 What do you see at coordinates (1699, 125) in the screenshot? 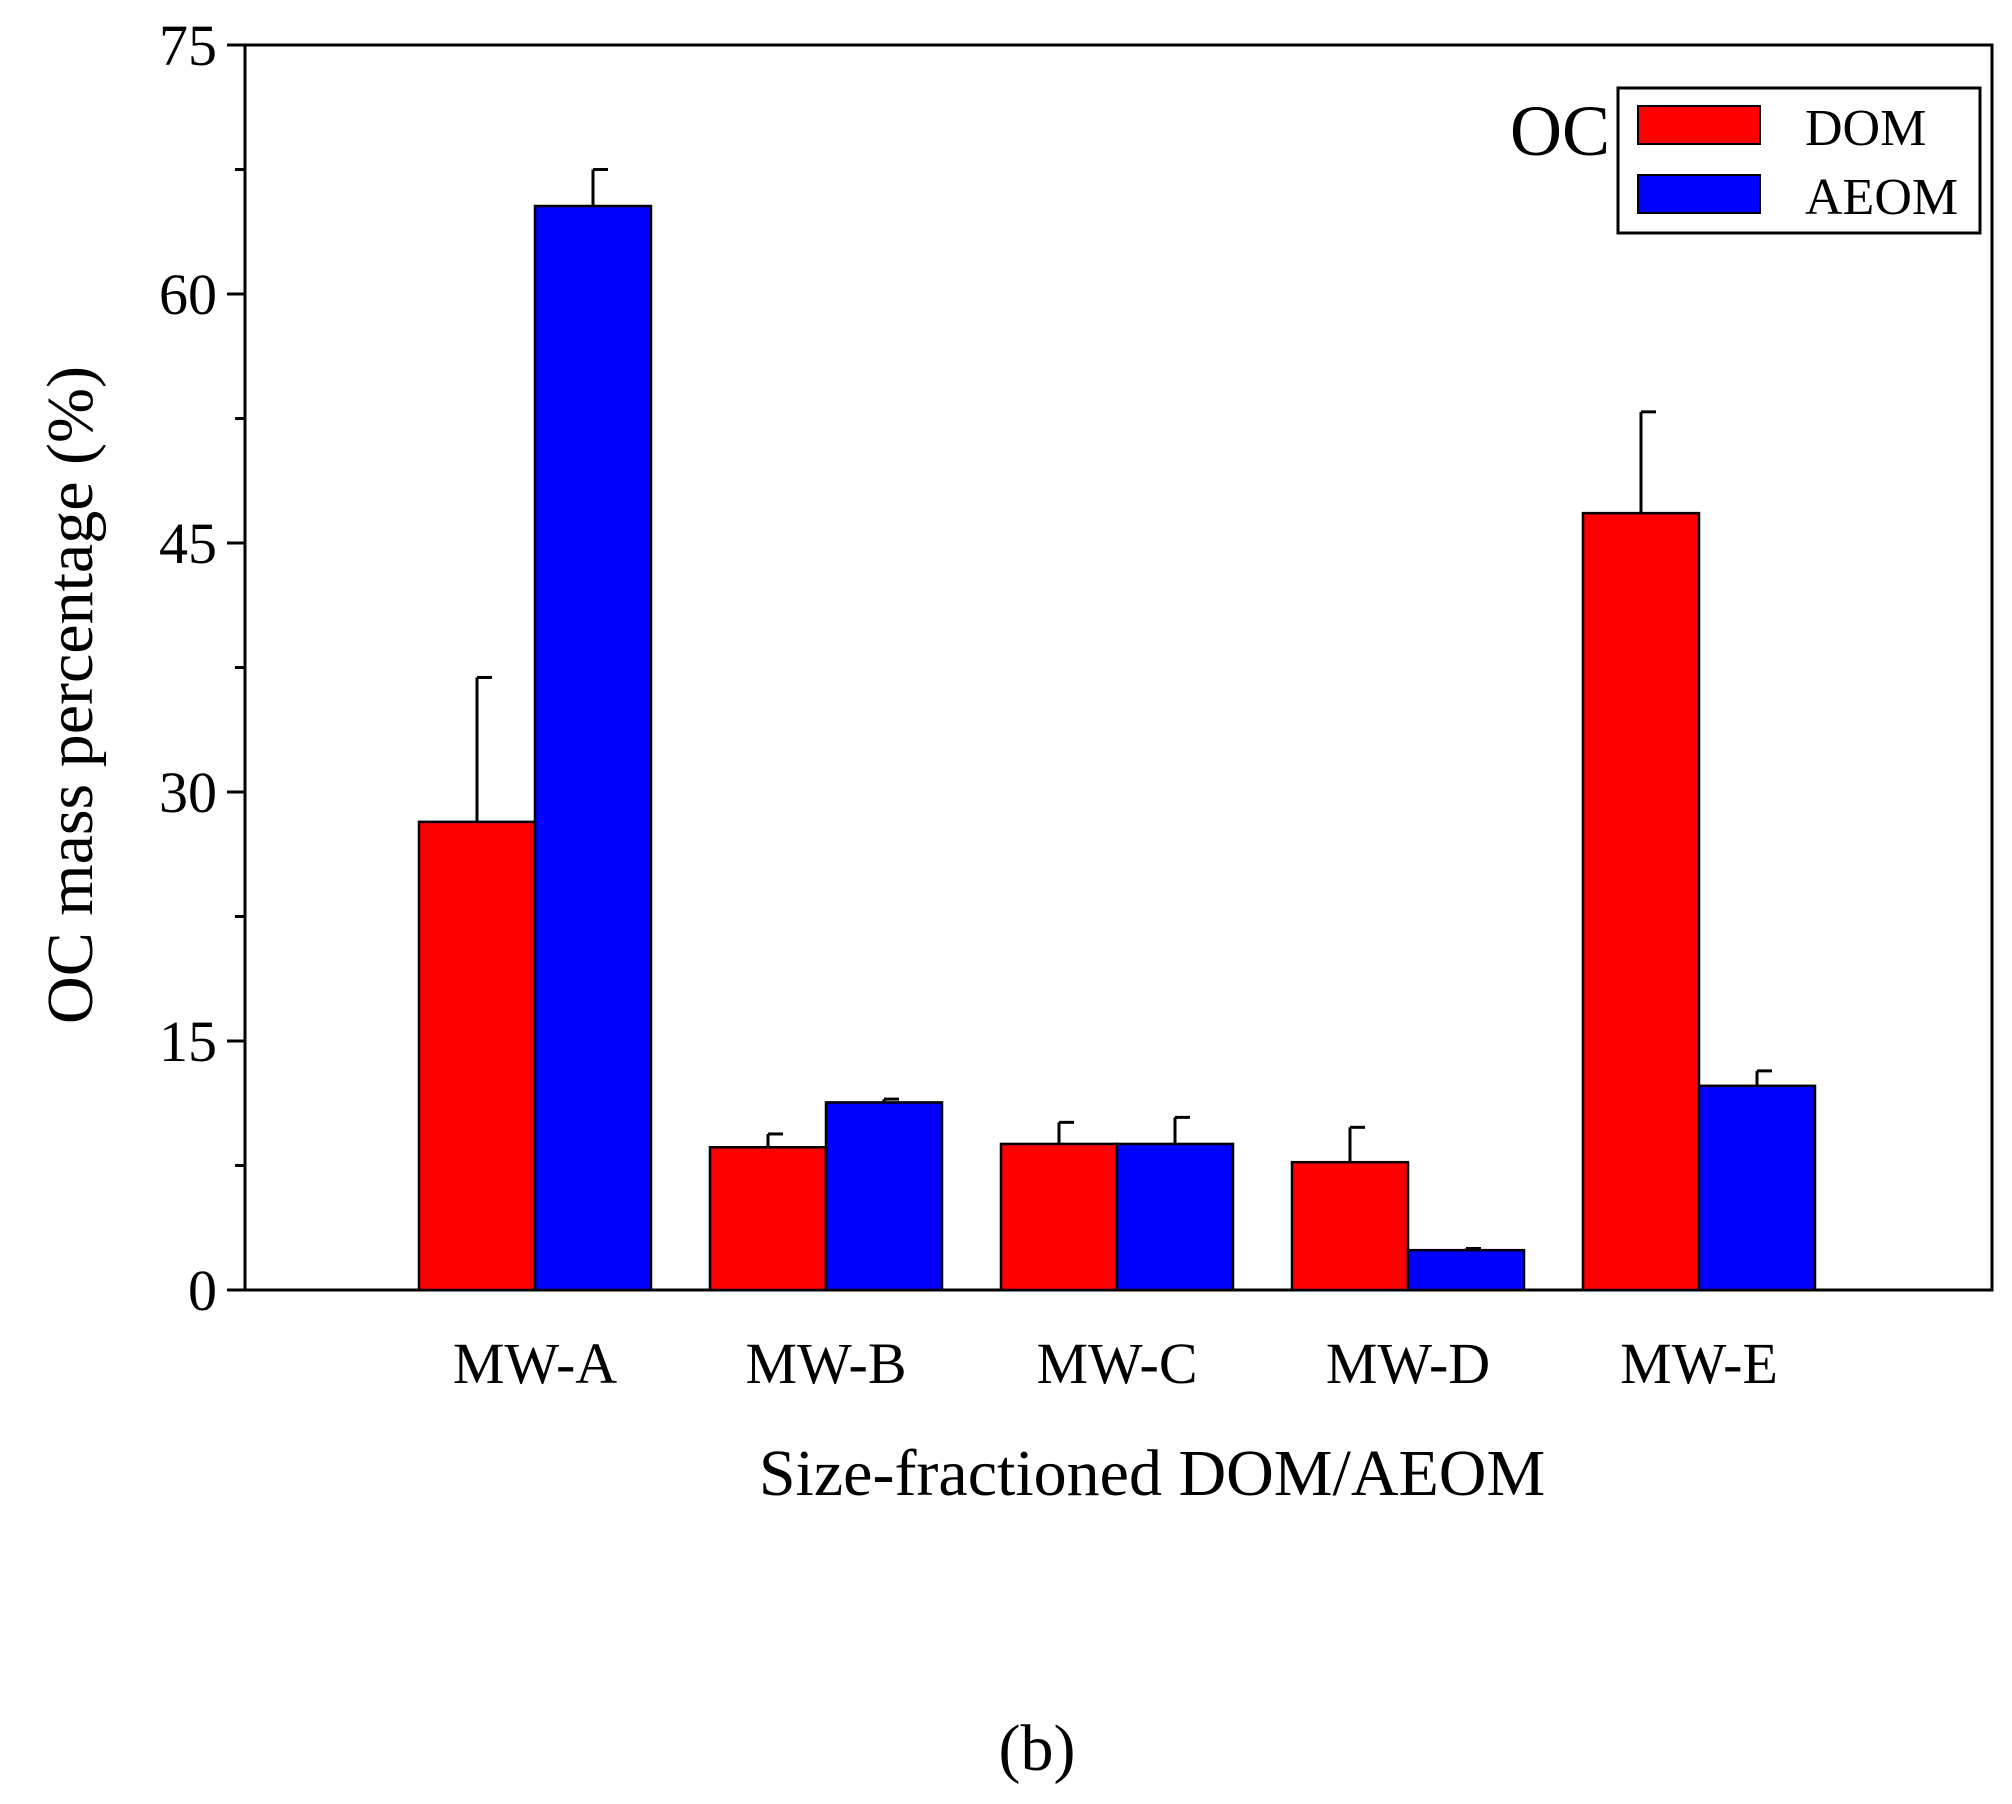
I see `legend-swatch-dom` at bounding box center [1699, 125].